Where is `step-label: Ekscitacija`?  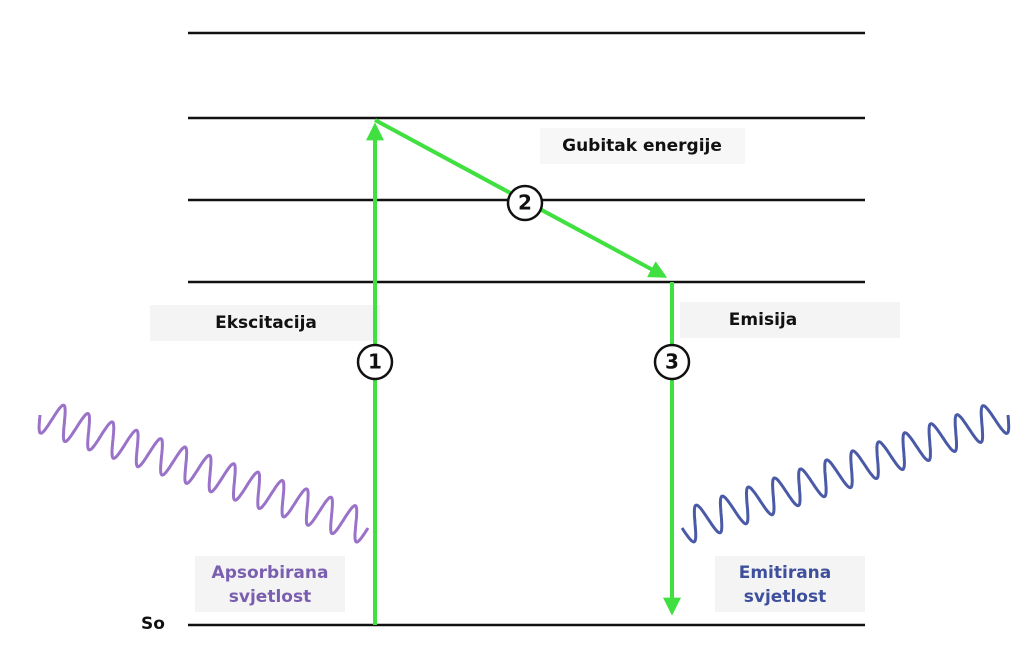 step-label: Ekscitacija is located at coordinates (266, 323).